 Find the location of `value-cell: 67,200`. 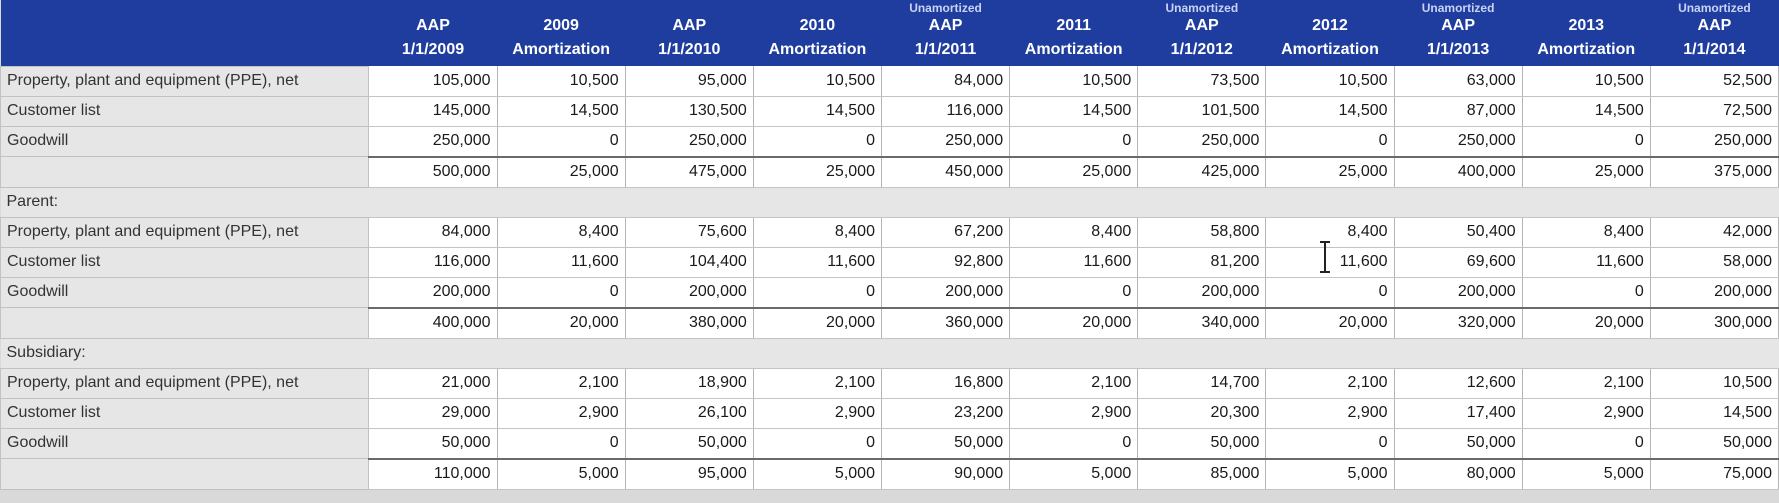

value-cell: 67,200 is located at coordinates (945, 232).